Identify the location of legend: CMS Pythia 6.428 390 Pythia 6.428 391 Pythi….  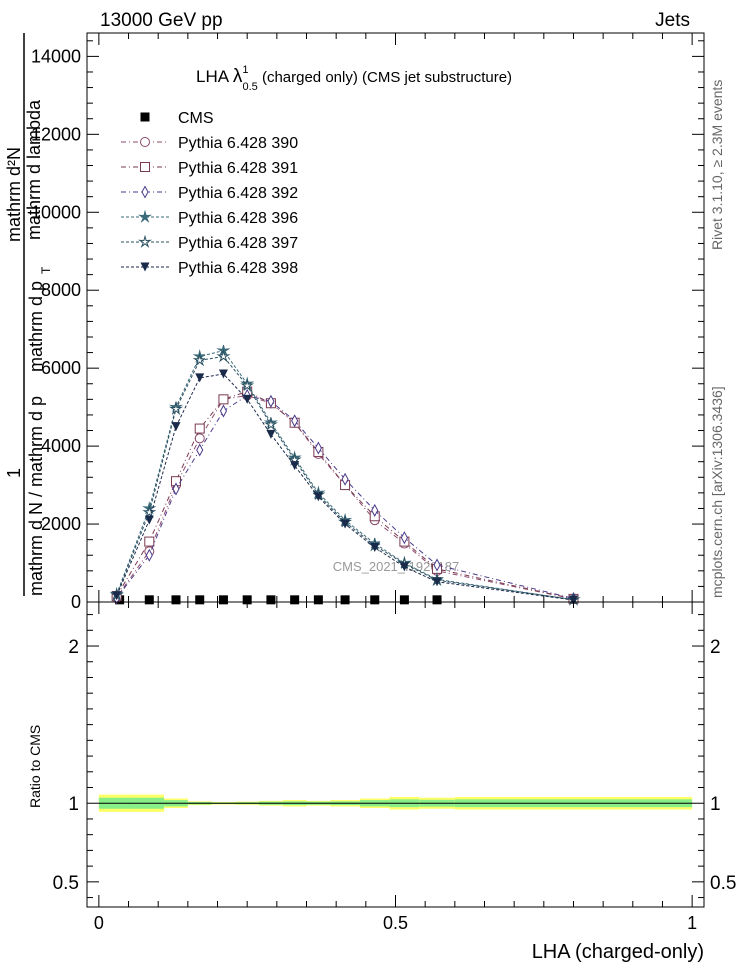
(209, 193).